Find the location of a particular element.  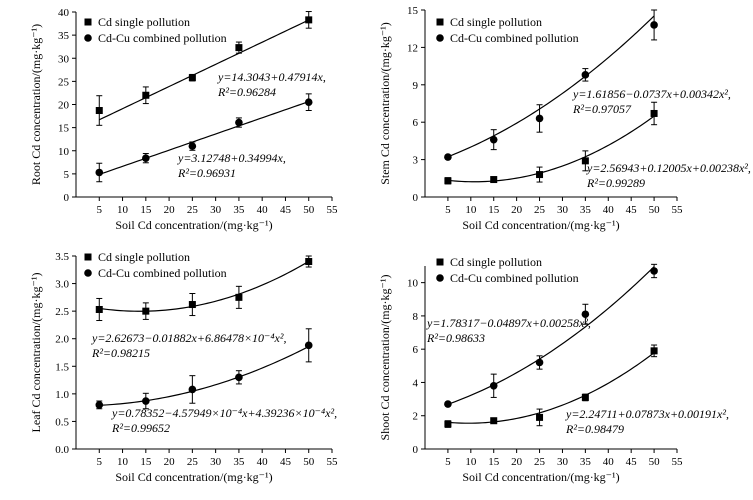

y-axis-title: Leaf Cd concentration/(mg·kg⁻¹) is located at coordinates (36, 353).